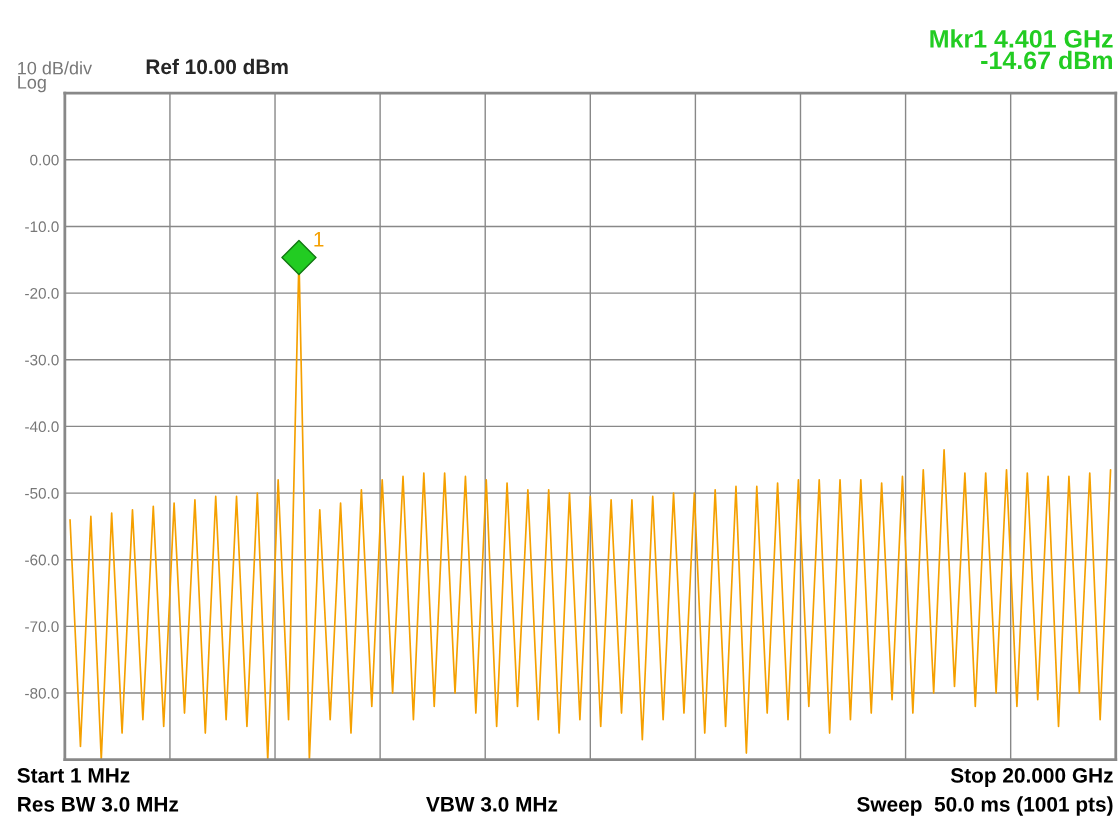 The image size is (1118, 824). Describe the element at coordinates (73, 775) in the screenshot. I see `text: Start 1 MHz` at that location.